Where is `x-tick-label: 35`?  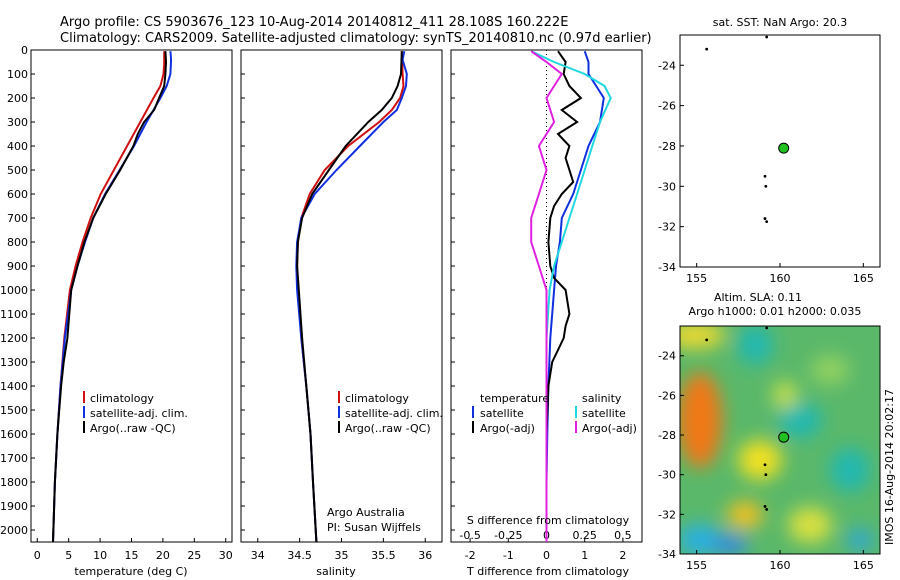 x-tick-label: 35 is located at coordinates (342, 555).